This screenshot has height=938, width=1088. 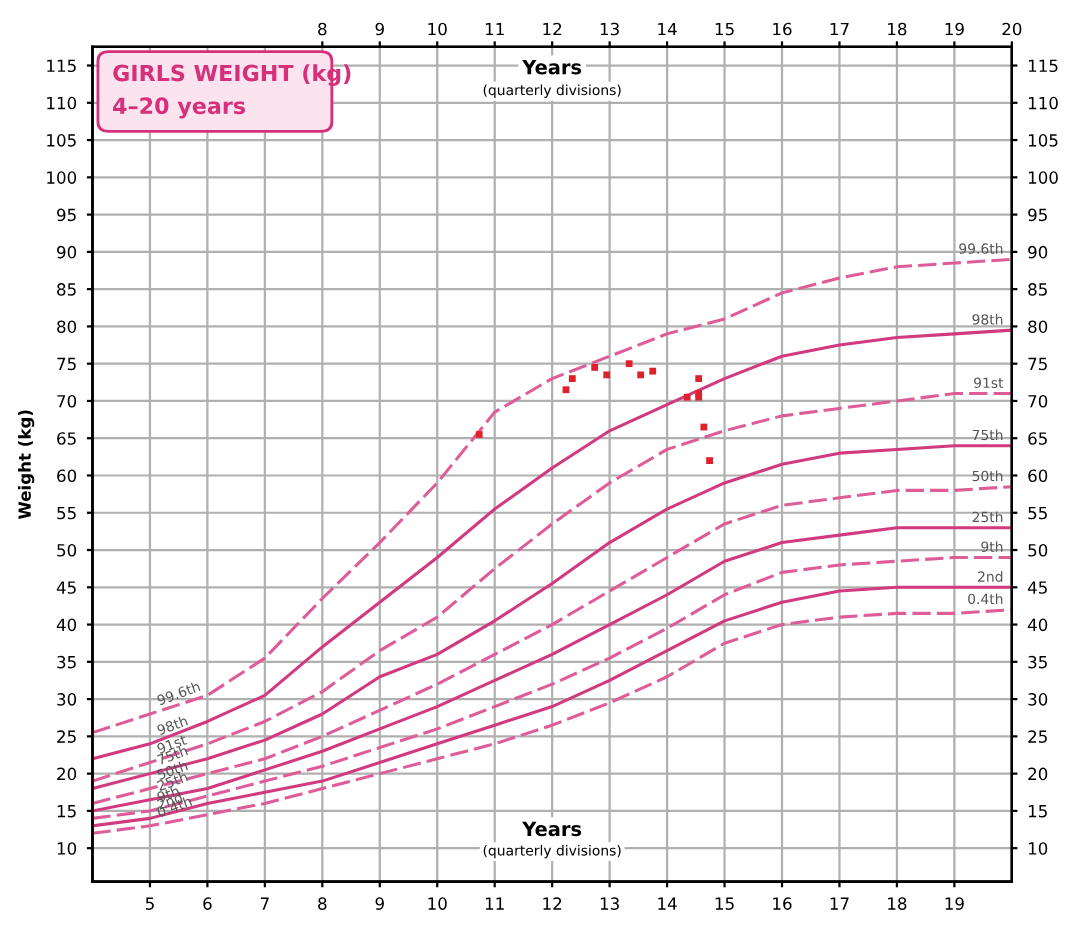 What do you see at coordinates (839, 29) in the screenshot?
I see `x2-tick-label: 17` at bounding box center [839, 29].